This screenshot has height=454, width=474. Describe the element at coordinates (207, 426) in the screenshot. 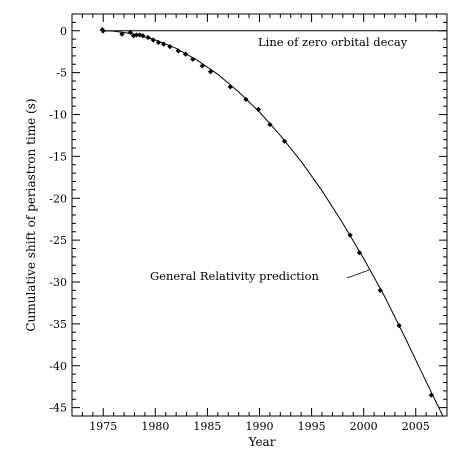

I see `x-tick-label: 1985` at that location.